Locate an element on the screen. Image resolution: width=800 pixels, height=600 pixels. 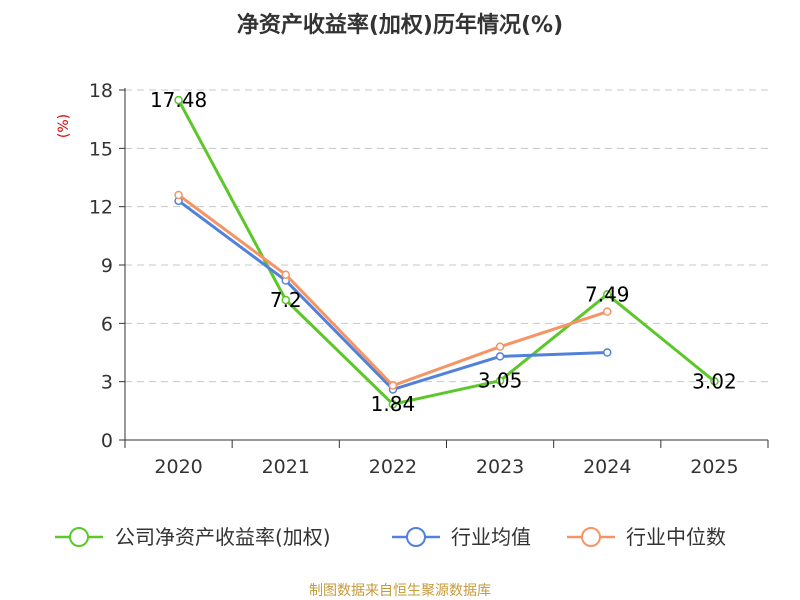
data-label: 7.49 is located at coordinates (607, 294).